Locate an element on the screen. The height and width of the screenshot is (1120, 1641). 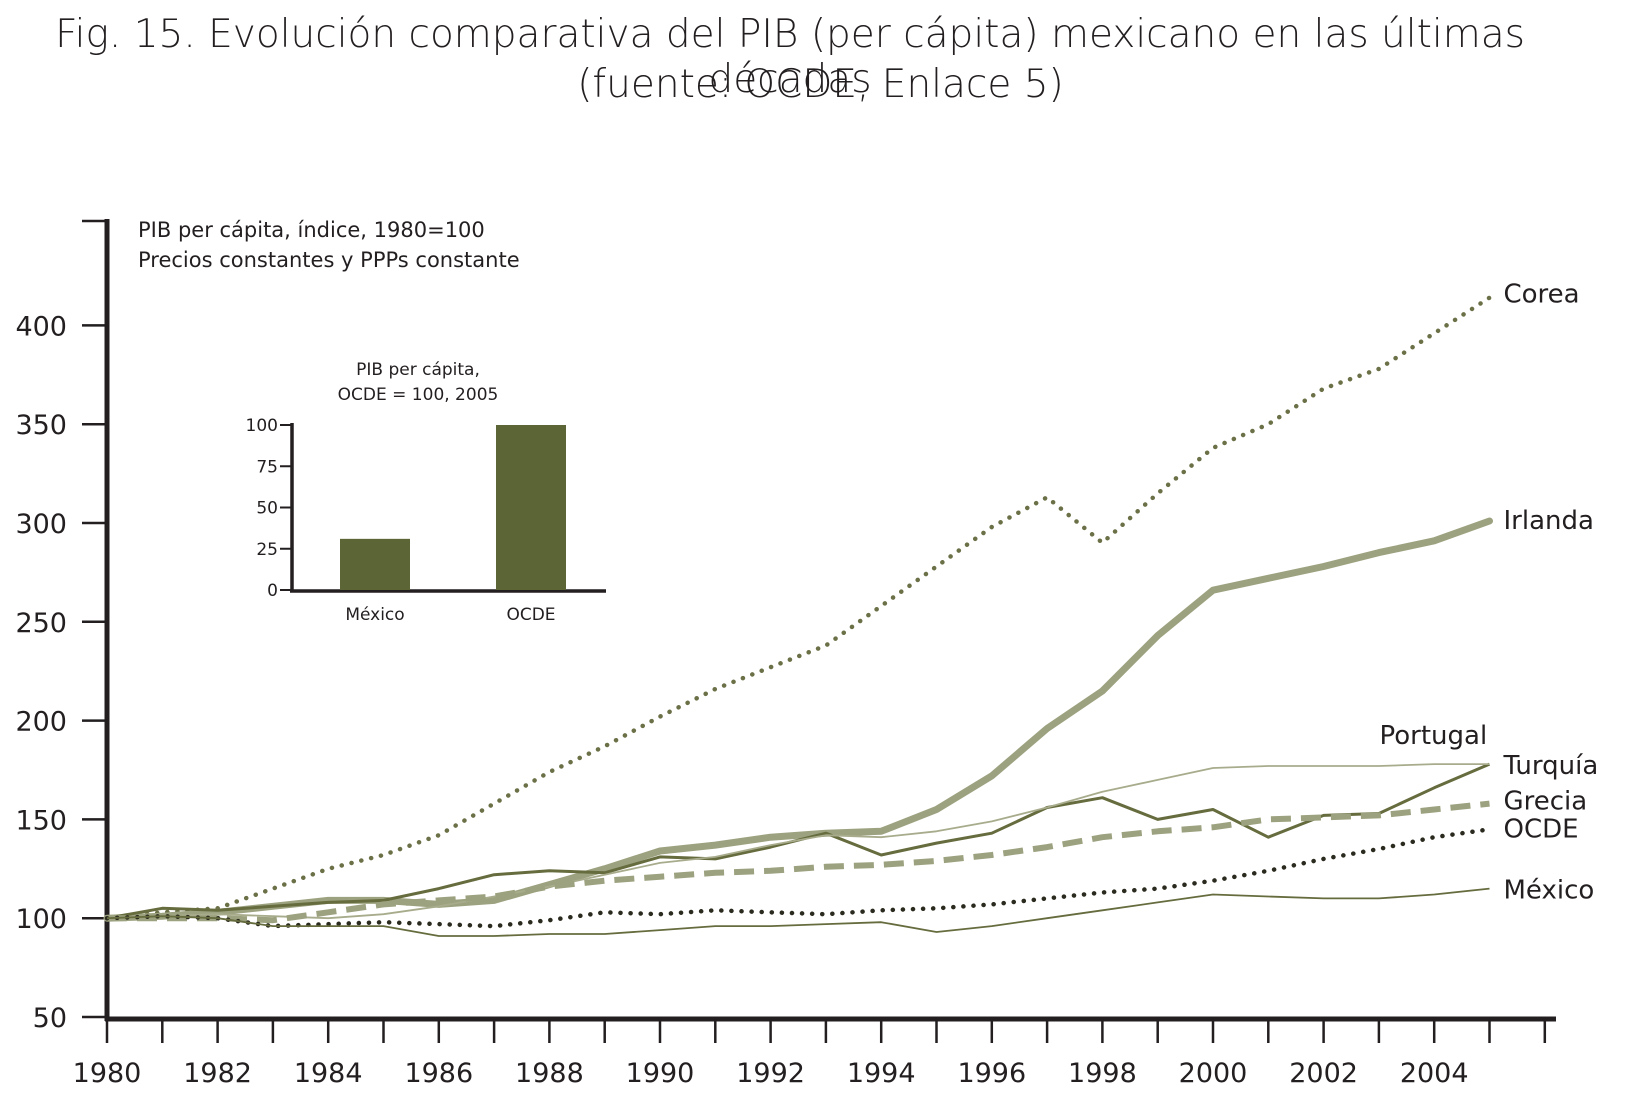
y-tick-label: 300 is located at coordinates (41, 524).